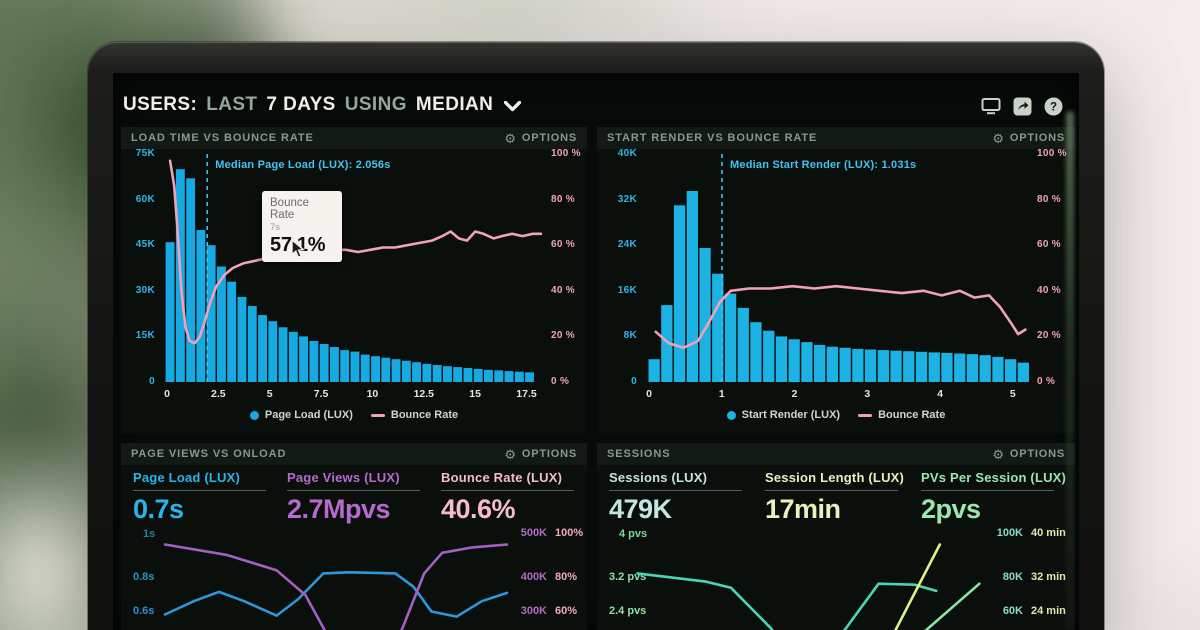 Image resolution: width=1200 pixels, height=630 pixels. What do you see at coordinates (354, 138) in the screenshot?
I see `panel-header: LOAD TIME VS BOUNCE RATE ⚙ OPTIONS` at bounding box center [354, 138].